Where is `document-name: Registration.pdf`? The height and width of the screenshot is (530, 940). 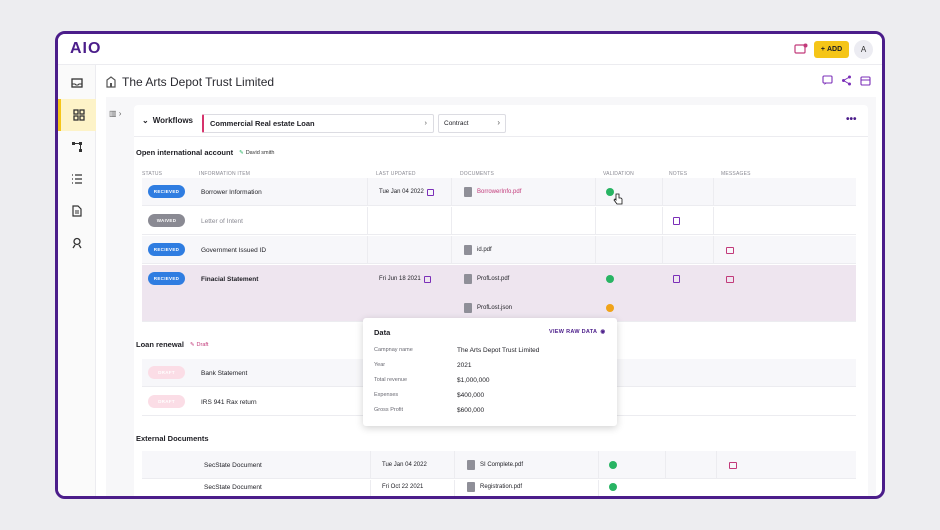 document-name: Registration.pdf is located at coordinates (501, 487).